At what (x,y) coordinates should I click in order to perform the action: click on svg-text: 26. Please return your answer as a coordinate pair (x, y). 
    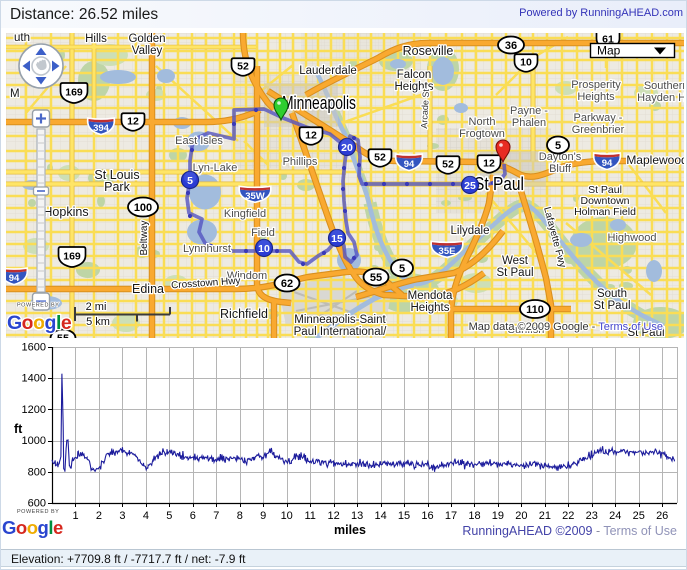
    Looking at the image, I should click on (662, 516).